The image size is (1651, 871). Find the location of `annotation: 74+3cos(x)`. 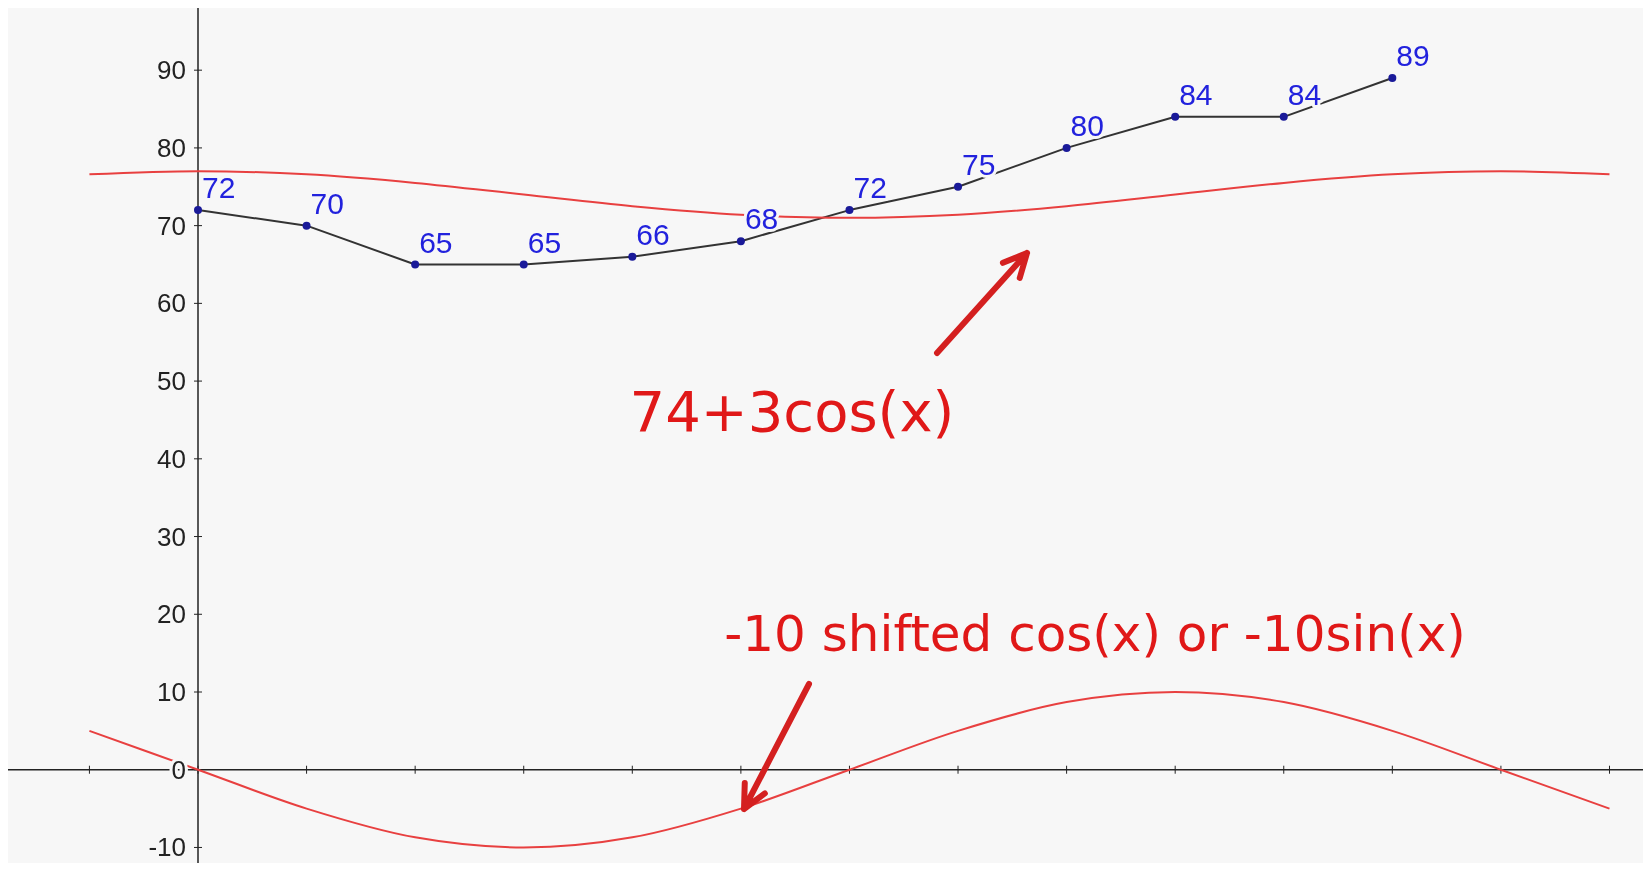

annotation: 74+3cos(x) is located at coordinates (792, 412).